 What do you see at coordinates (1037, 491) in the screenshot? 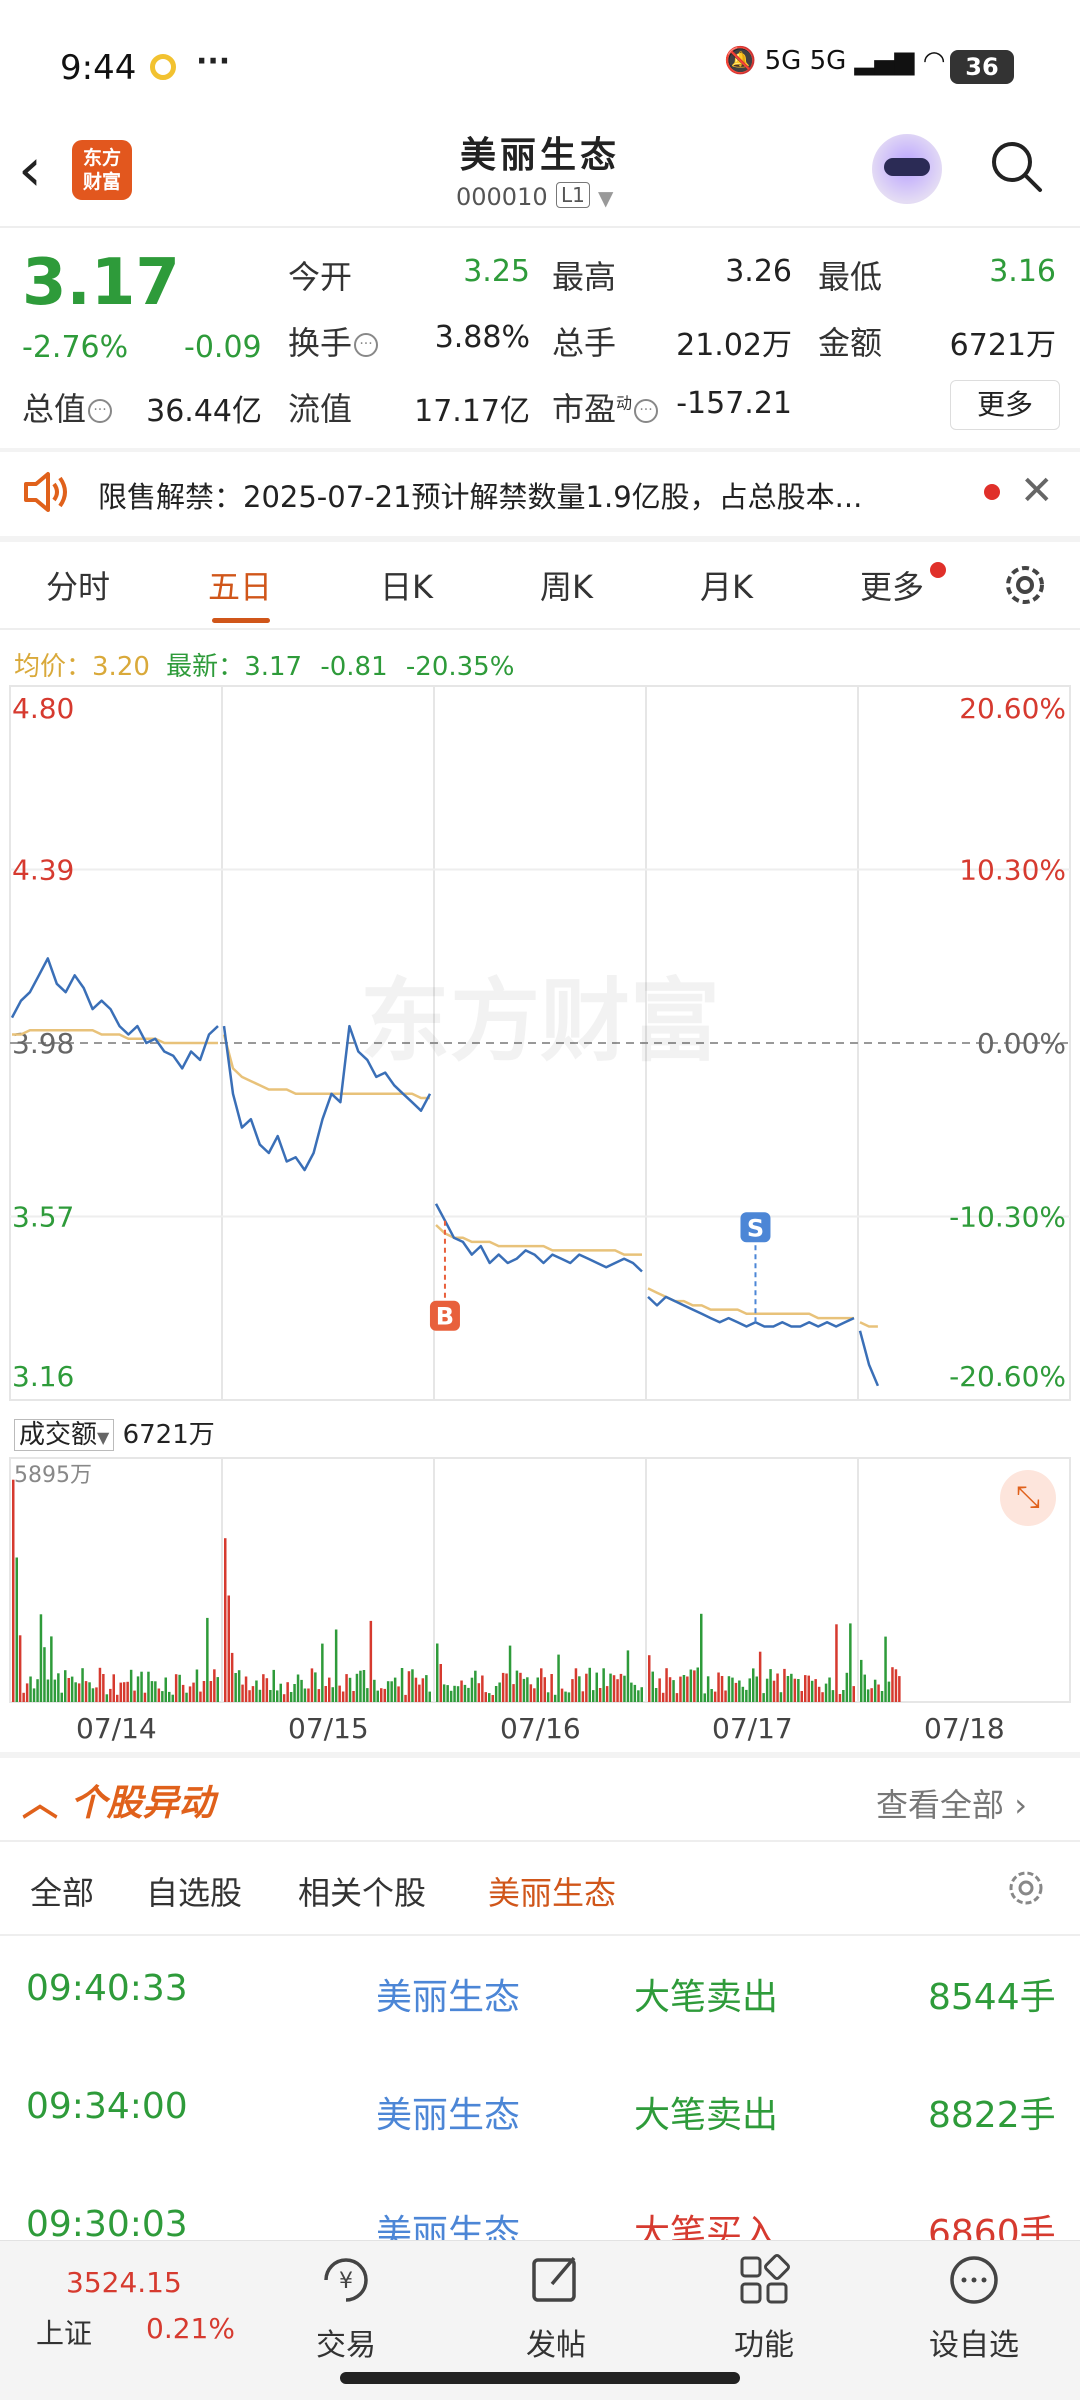
I see `close-icon: ✕` at bounding box center [1037, 491].